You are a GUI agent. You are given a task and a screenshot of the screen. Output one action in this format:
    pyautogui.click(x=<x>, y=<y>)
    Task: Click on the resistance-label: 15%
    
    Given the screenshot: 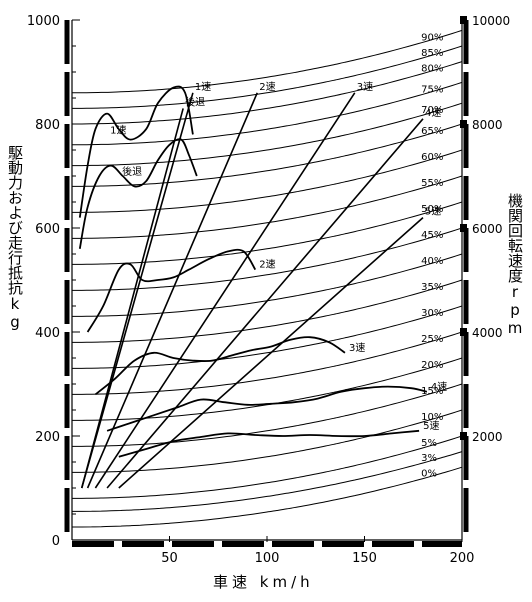 What is the action you would take?
    pyautogui.click(x=432, y=391)
    